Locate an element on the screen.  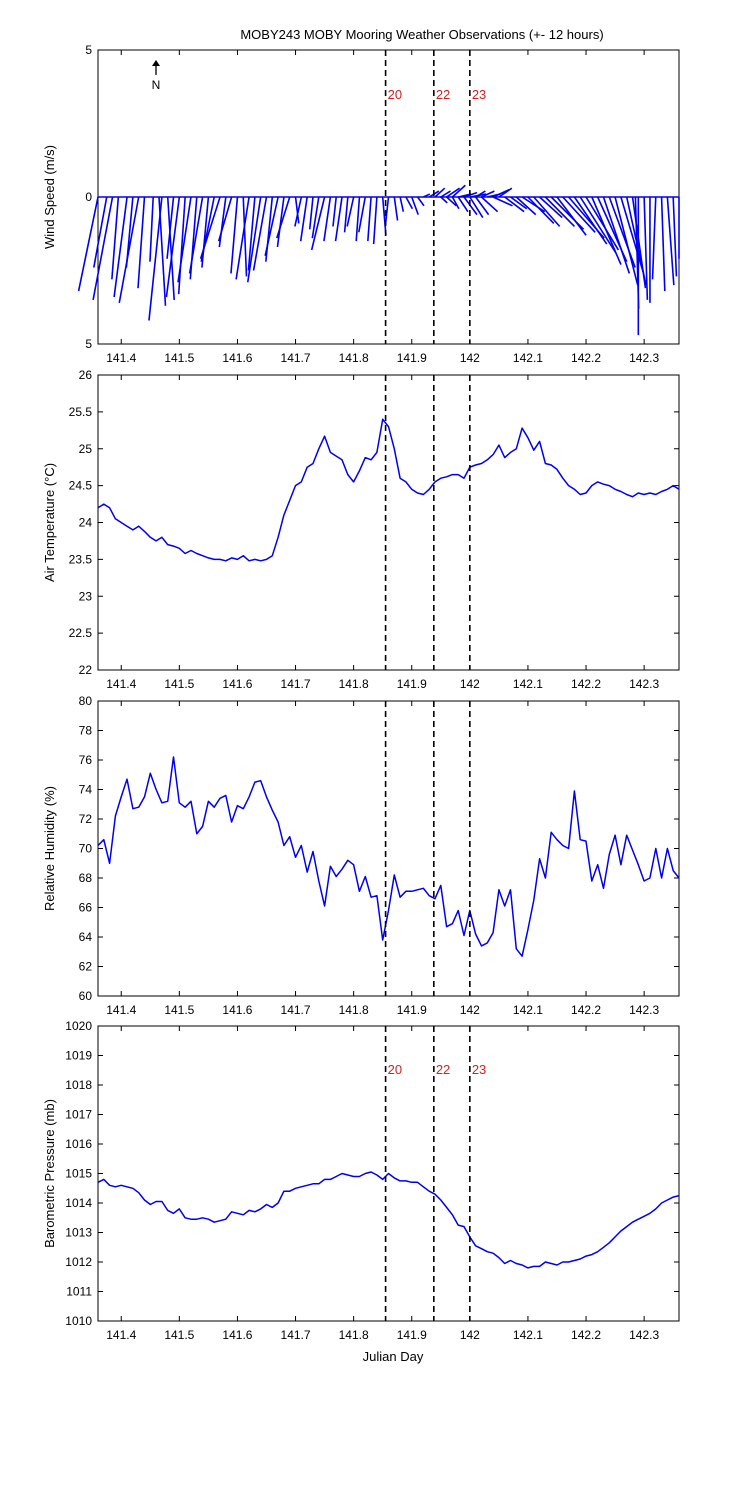
wind-xtick-label: 141.9 is located at coordinates (412, 358).